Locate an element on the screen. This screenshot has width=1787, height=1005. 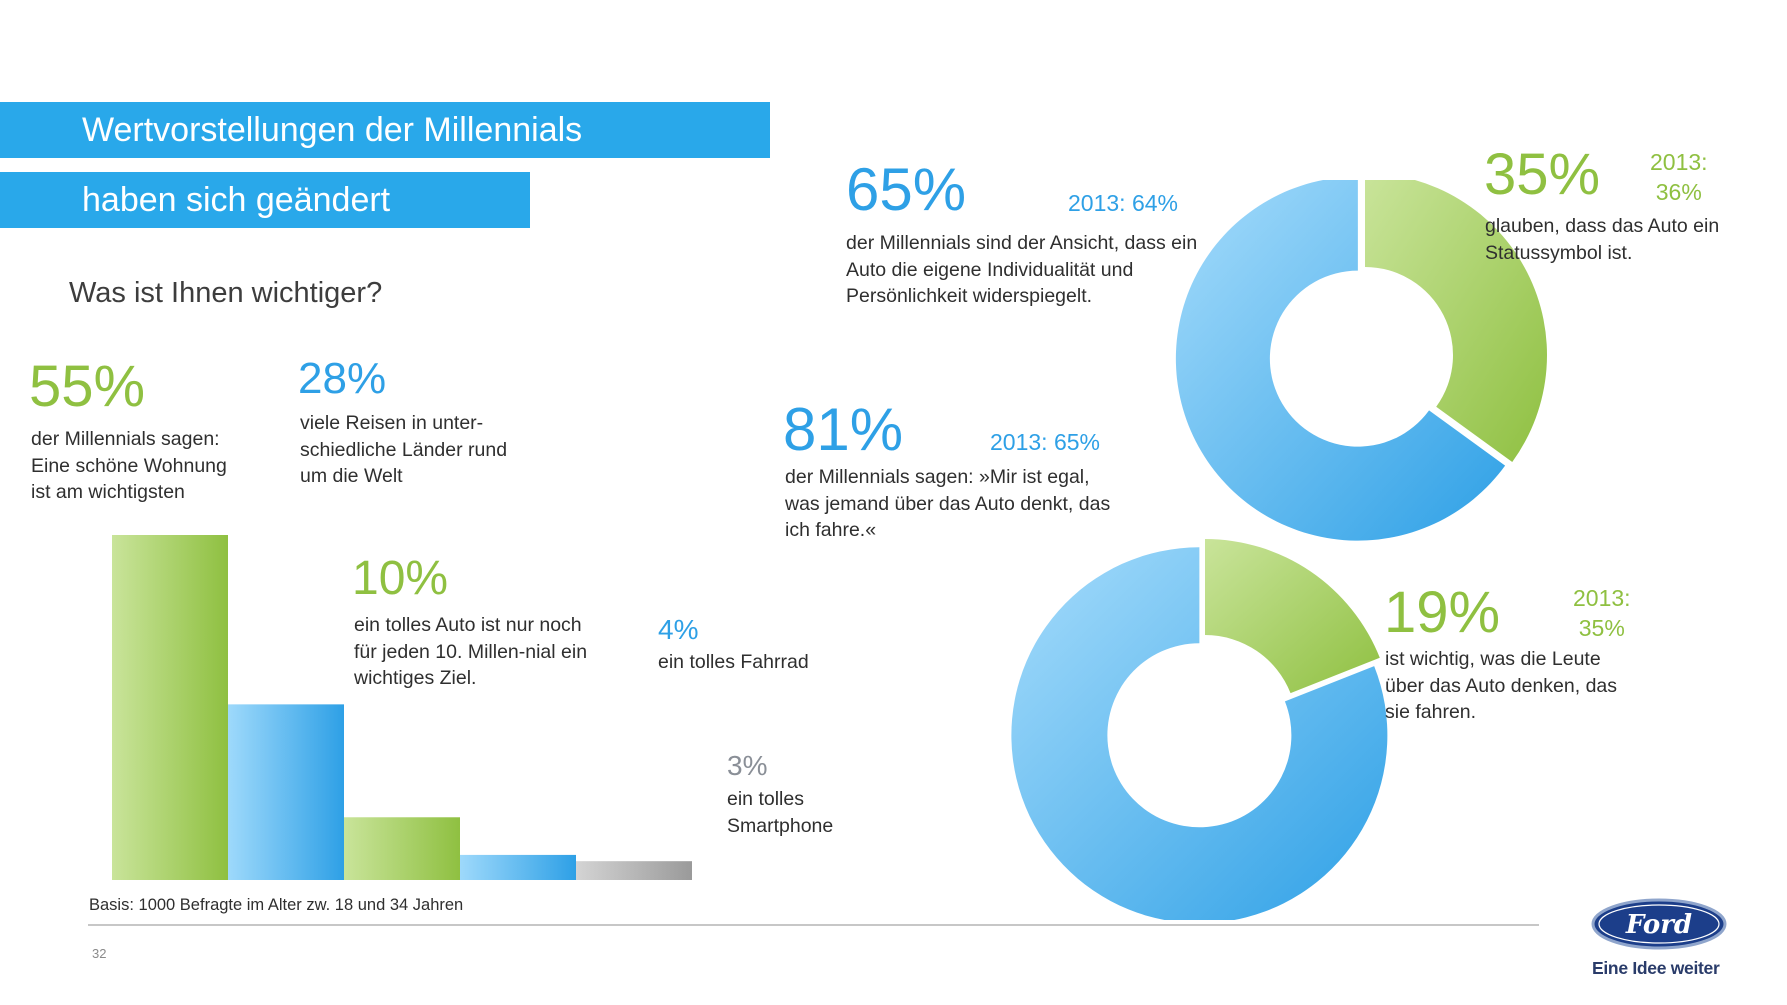
desc-line: ist am wichtigsten is located at coordinates (108, 492).